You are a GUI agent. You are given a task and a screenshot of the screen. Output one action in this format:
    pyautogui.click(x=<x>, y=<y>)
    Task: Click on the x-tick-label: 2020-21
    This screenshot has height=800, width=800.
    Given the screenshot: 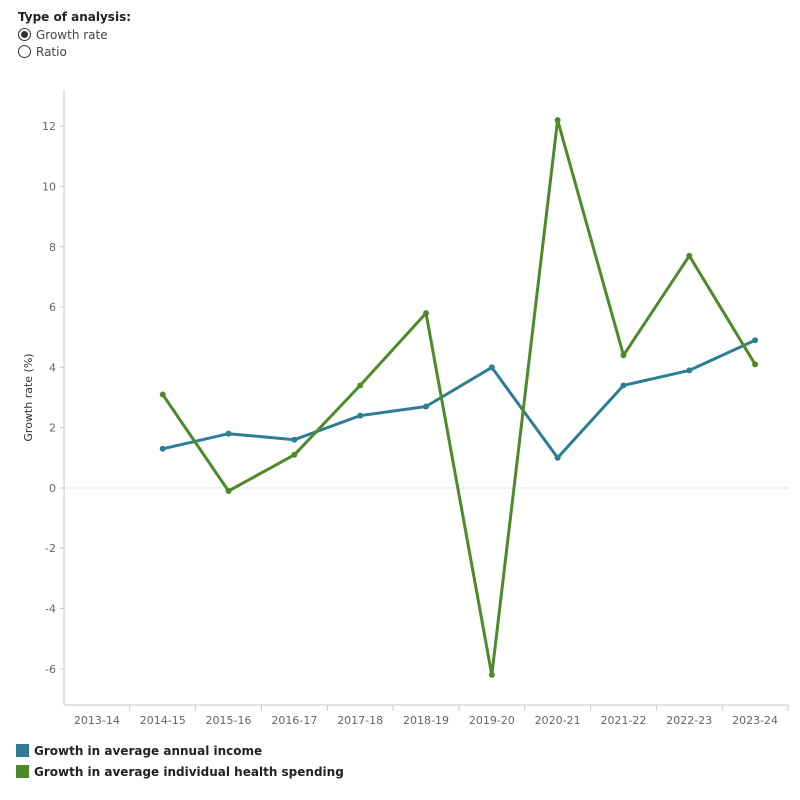 What is the action you would take?
    pyautogui.click(x=558, y=720)
    